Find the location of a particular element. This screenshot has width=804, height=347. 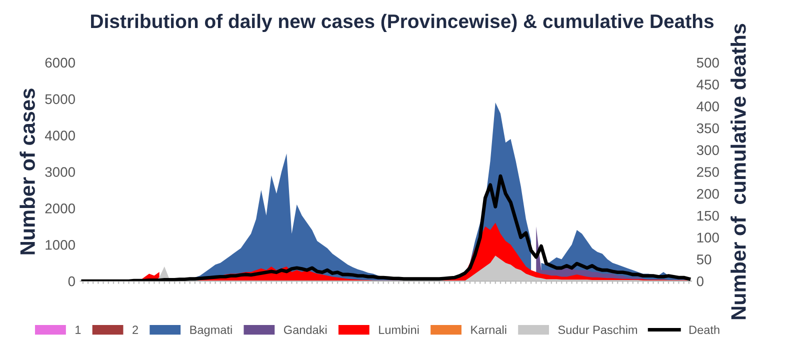

y2-tick-label: 50 is located at coordinates (704, 259).